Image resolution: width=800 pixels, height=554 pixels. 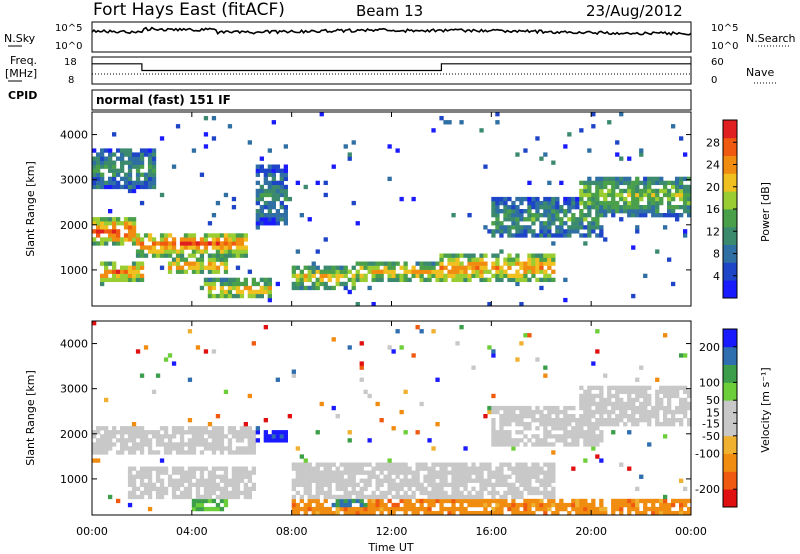 What do you see at coordinates (391, 70) in the screenshot?
I see `freq-panel-frame` at bounding box center [391, 70].